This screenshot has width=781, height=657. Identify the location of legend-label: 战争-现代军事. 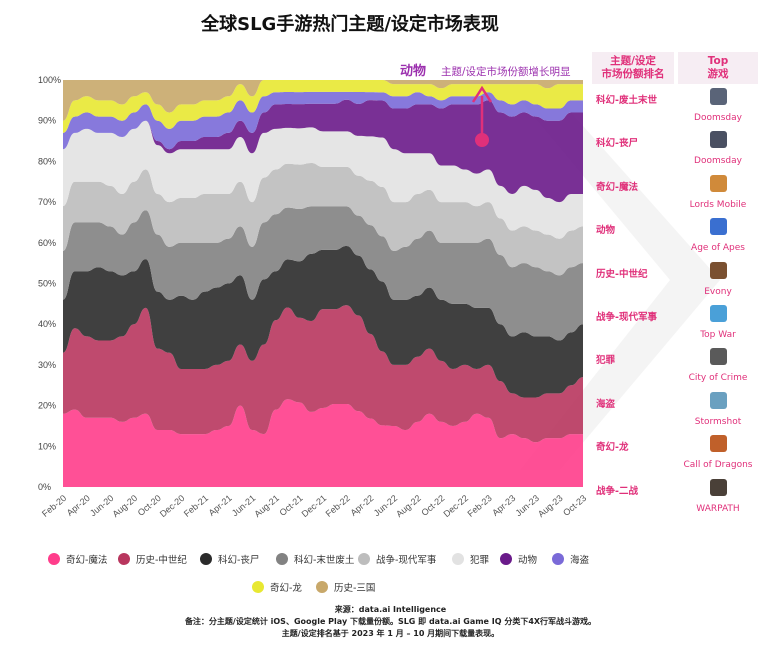
(406, 560).